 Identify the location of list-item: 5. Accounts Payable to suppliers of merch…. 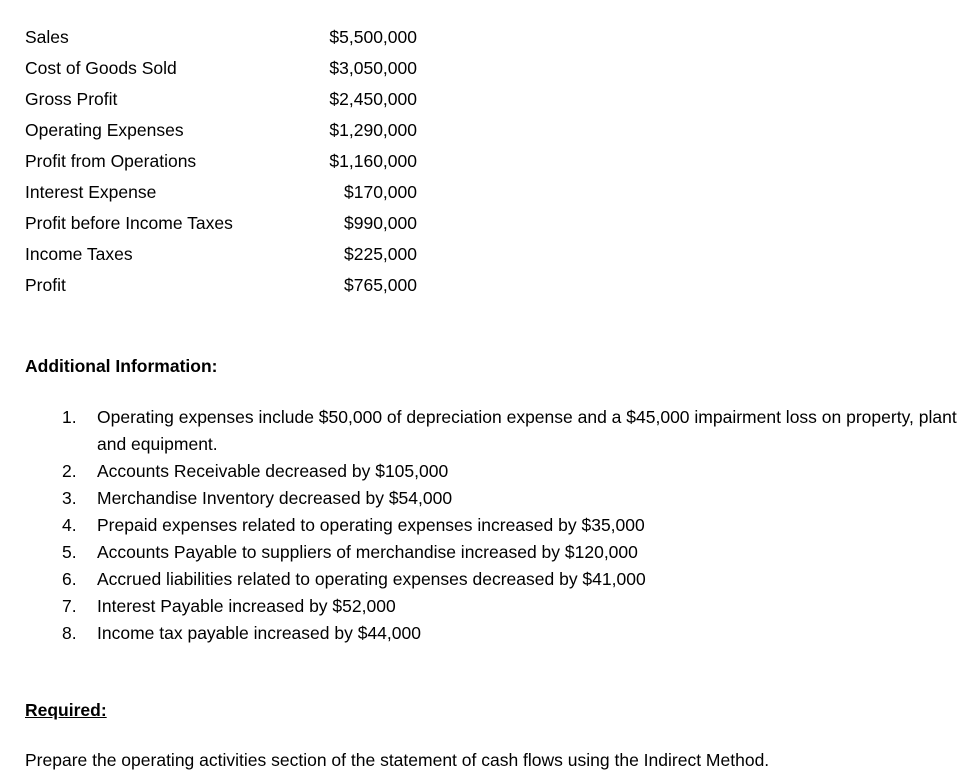
(512, 552).